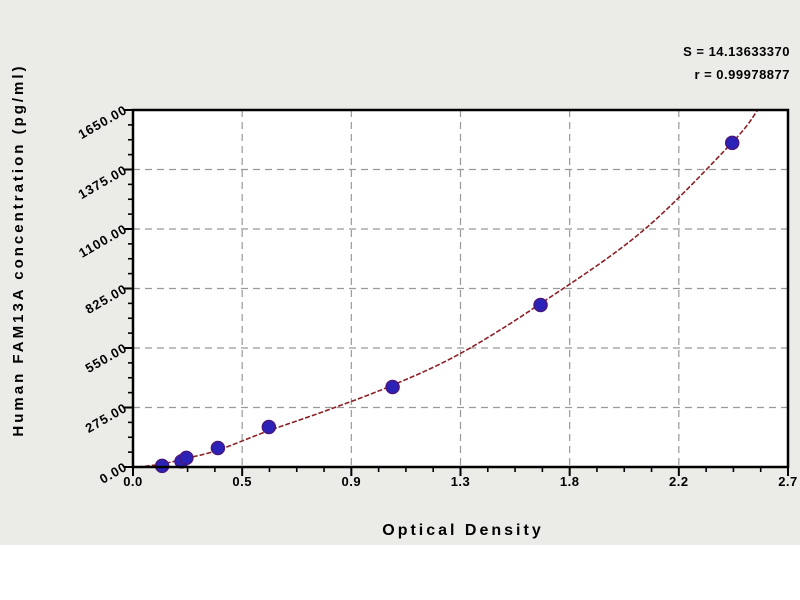 This screenshot has height=600, width=800. What do you see at coordinates (736, 63) in the screenshot?
I see `regression-stats: S = 14.13633370 r = 0.99978877` at bounding box center [736, 63].